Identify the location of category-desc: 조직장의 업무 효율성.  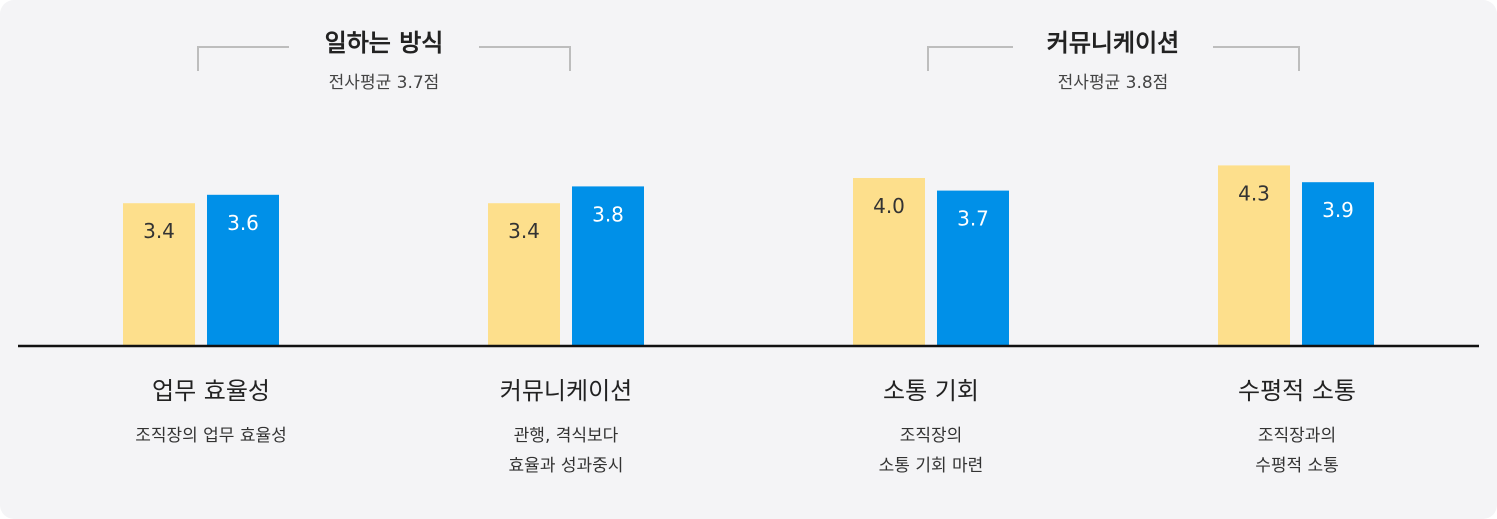
(211, 436).